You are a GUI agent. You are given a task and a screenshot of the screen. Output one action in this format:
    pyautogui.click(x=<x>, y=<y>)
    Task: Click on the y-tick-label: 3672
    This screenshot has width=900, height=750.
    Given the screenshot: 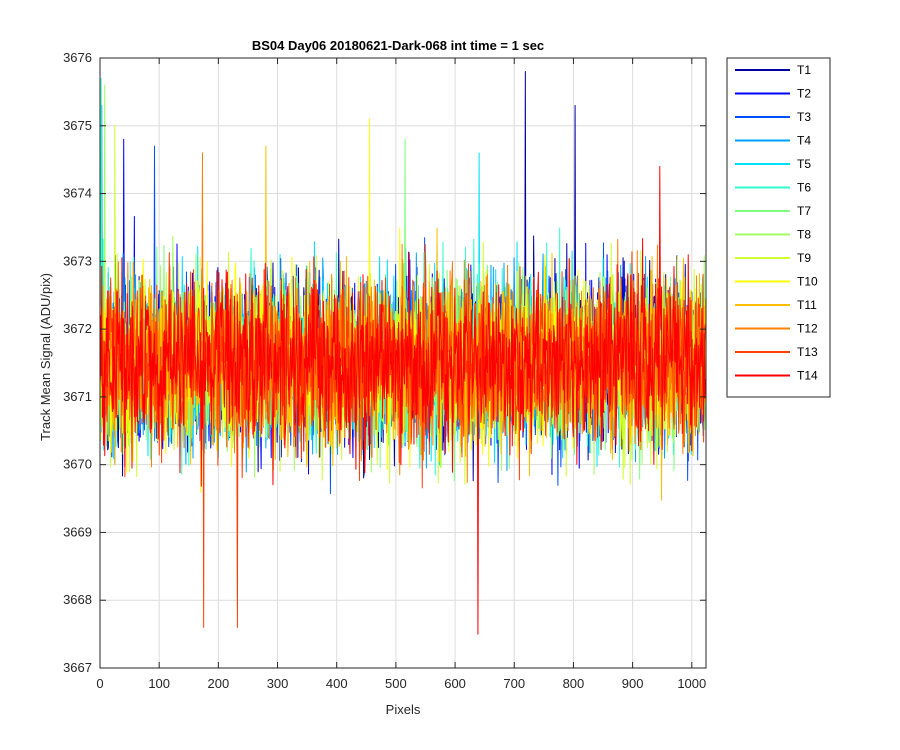 What is the action you would take?
    pyautogui.click(x=77, y=328)
    